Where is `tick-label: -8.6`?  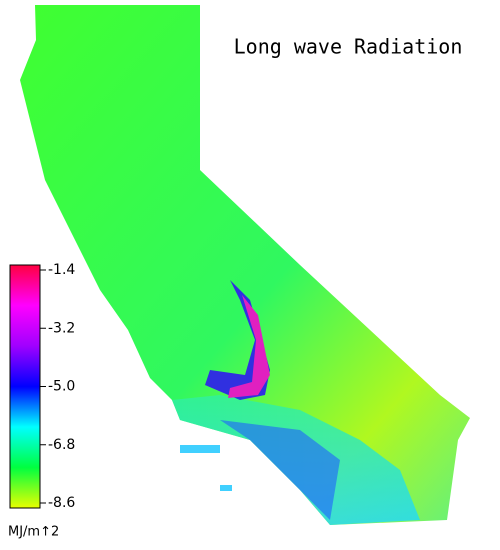
tick-label: -8.6 is located at coordinates (61, 503).